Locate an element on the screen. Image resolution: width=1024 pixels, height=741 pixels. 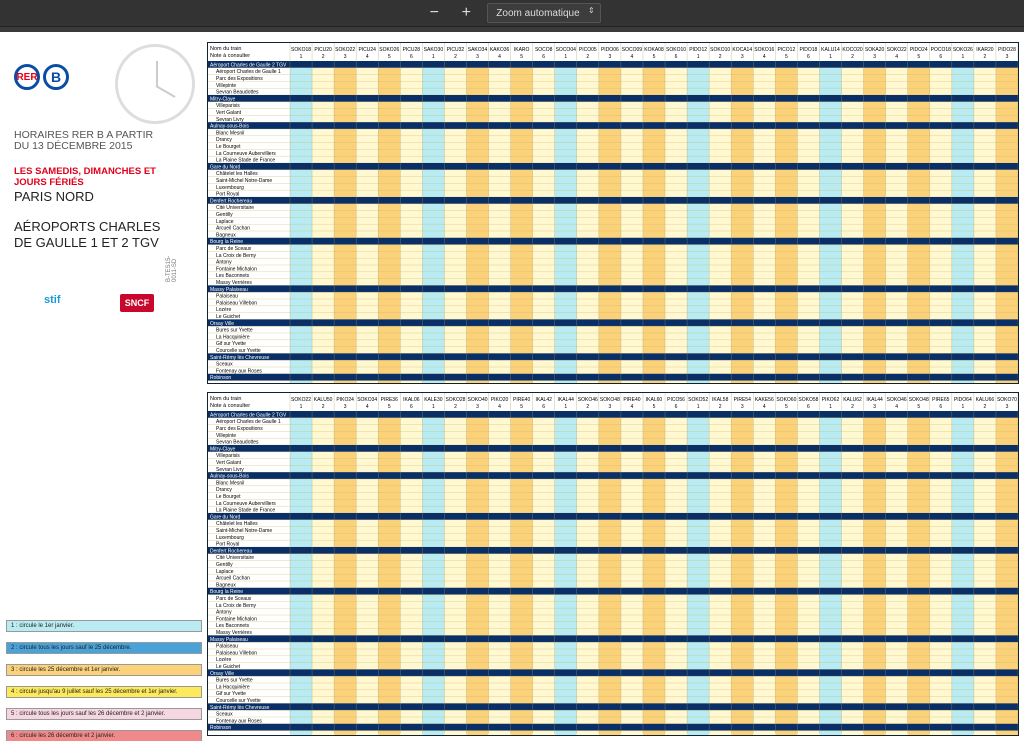
train-name: PIRE40 is located at coordinates (521, 400).